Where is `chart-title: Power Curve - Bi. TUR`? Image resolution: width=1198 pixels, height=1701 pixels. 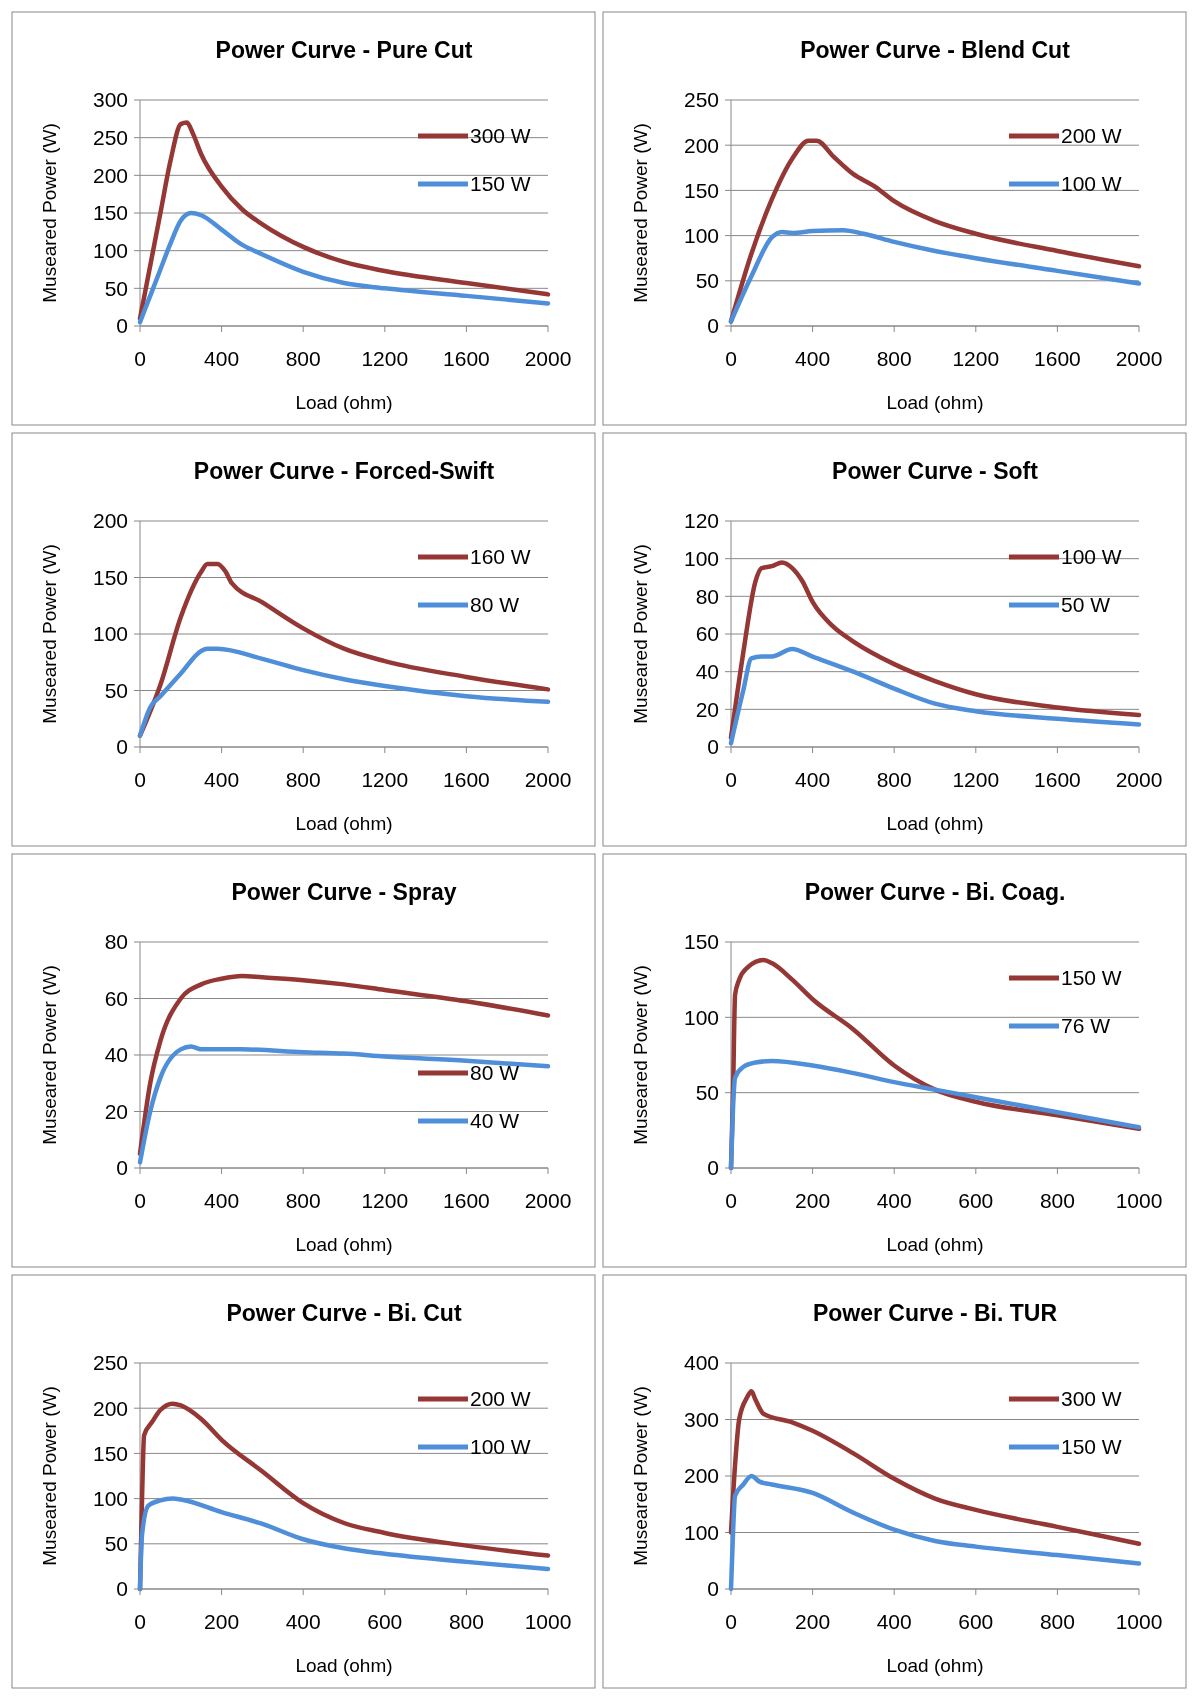 chart-title: Power Curve - Bi. TUR is located at coordinates (935, 1313).